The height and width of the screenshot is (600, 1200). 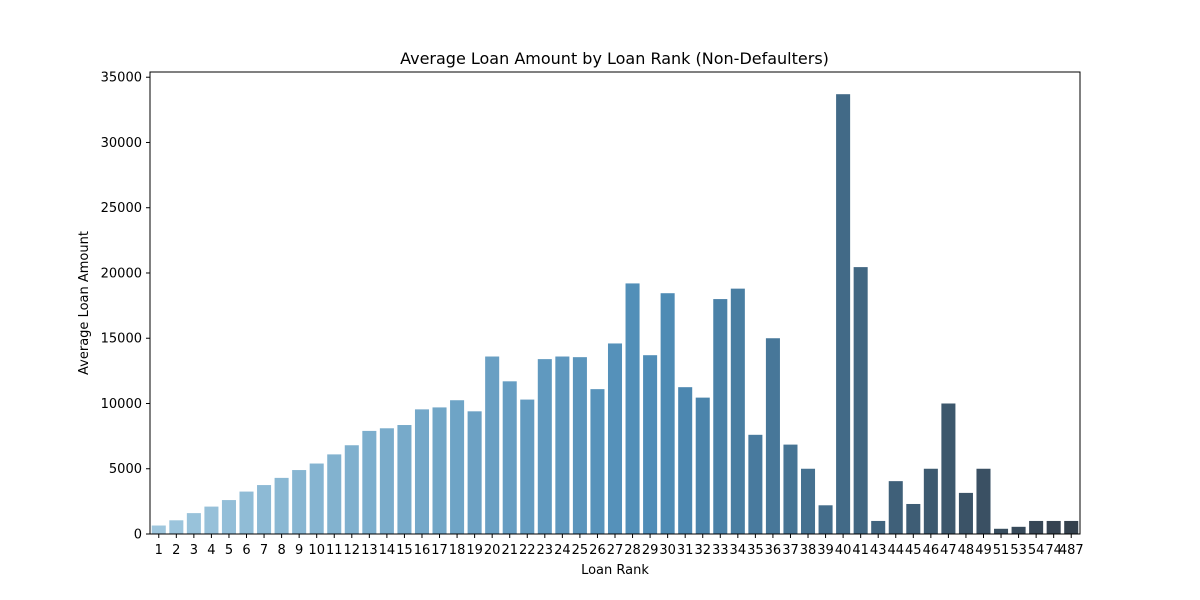 What do you see at coordinates (121, 143) in the screenshot?
I see `y-tick-label: 30000` at bounding box center [121, 143].